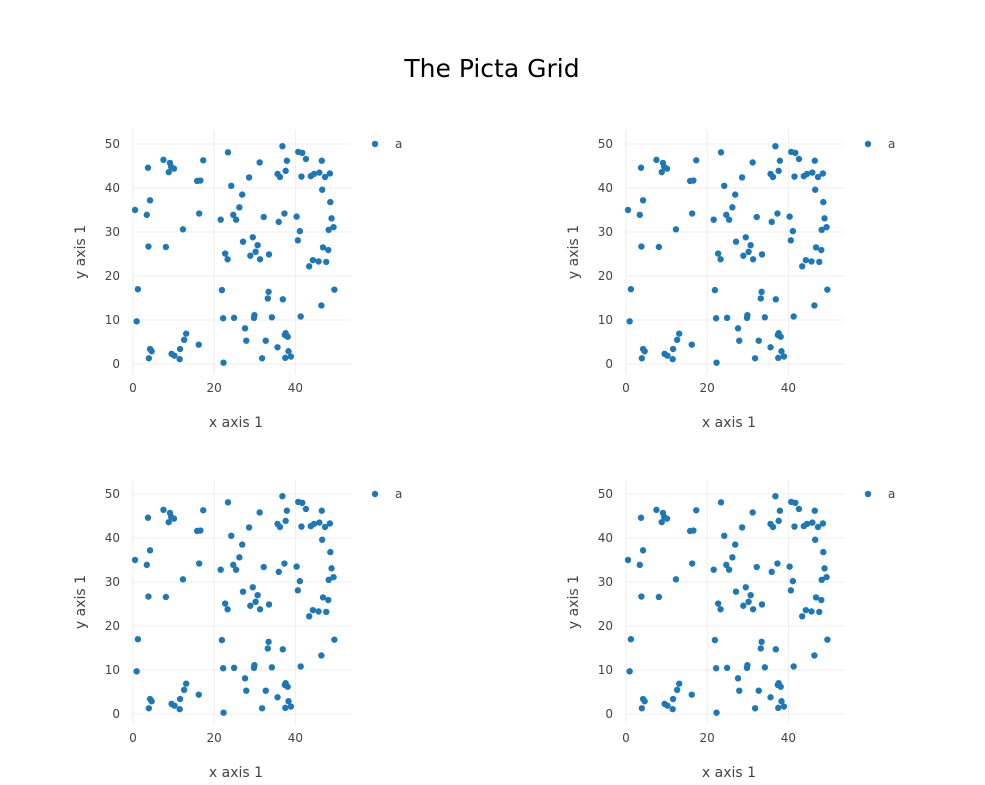  What do you see at coordinates (234, 254) in the screenshot?
I see `series-a` at bounding box center [234, 254].